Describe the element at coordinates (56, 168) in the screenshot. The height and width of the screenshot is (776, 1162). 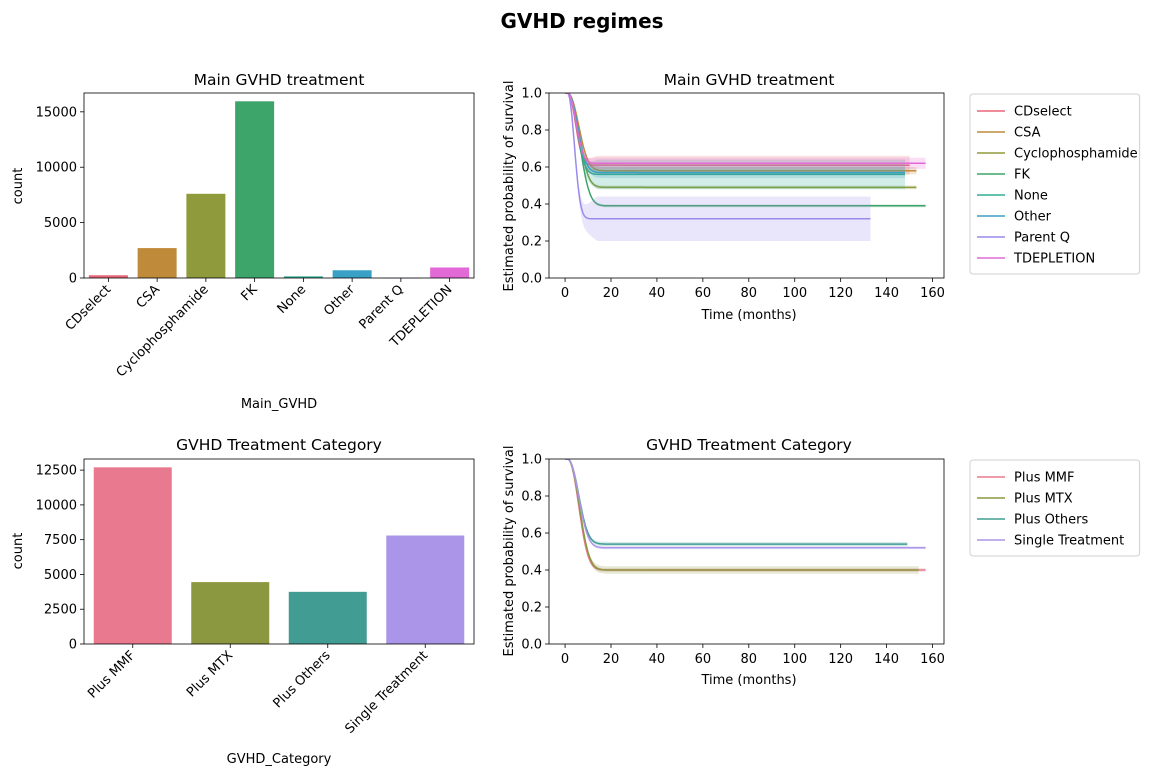
I see `y-tick-label: 10000` at that location.